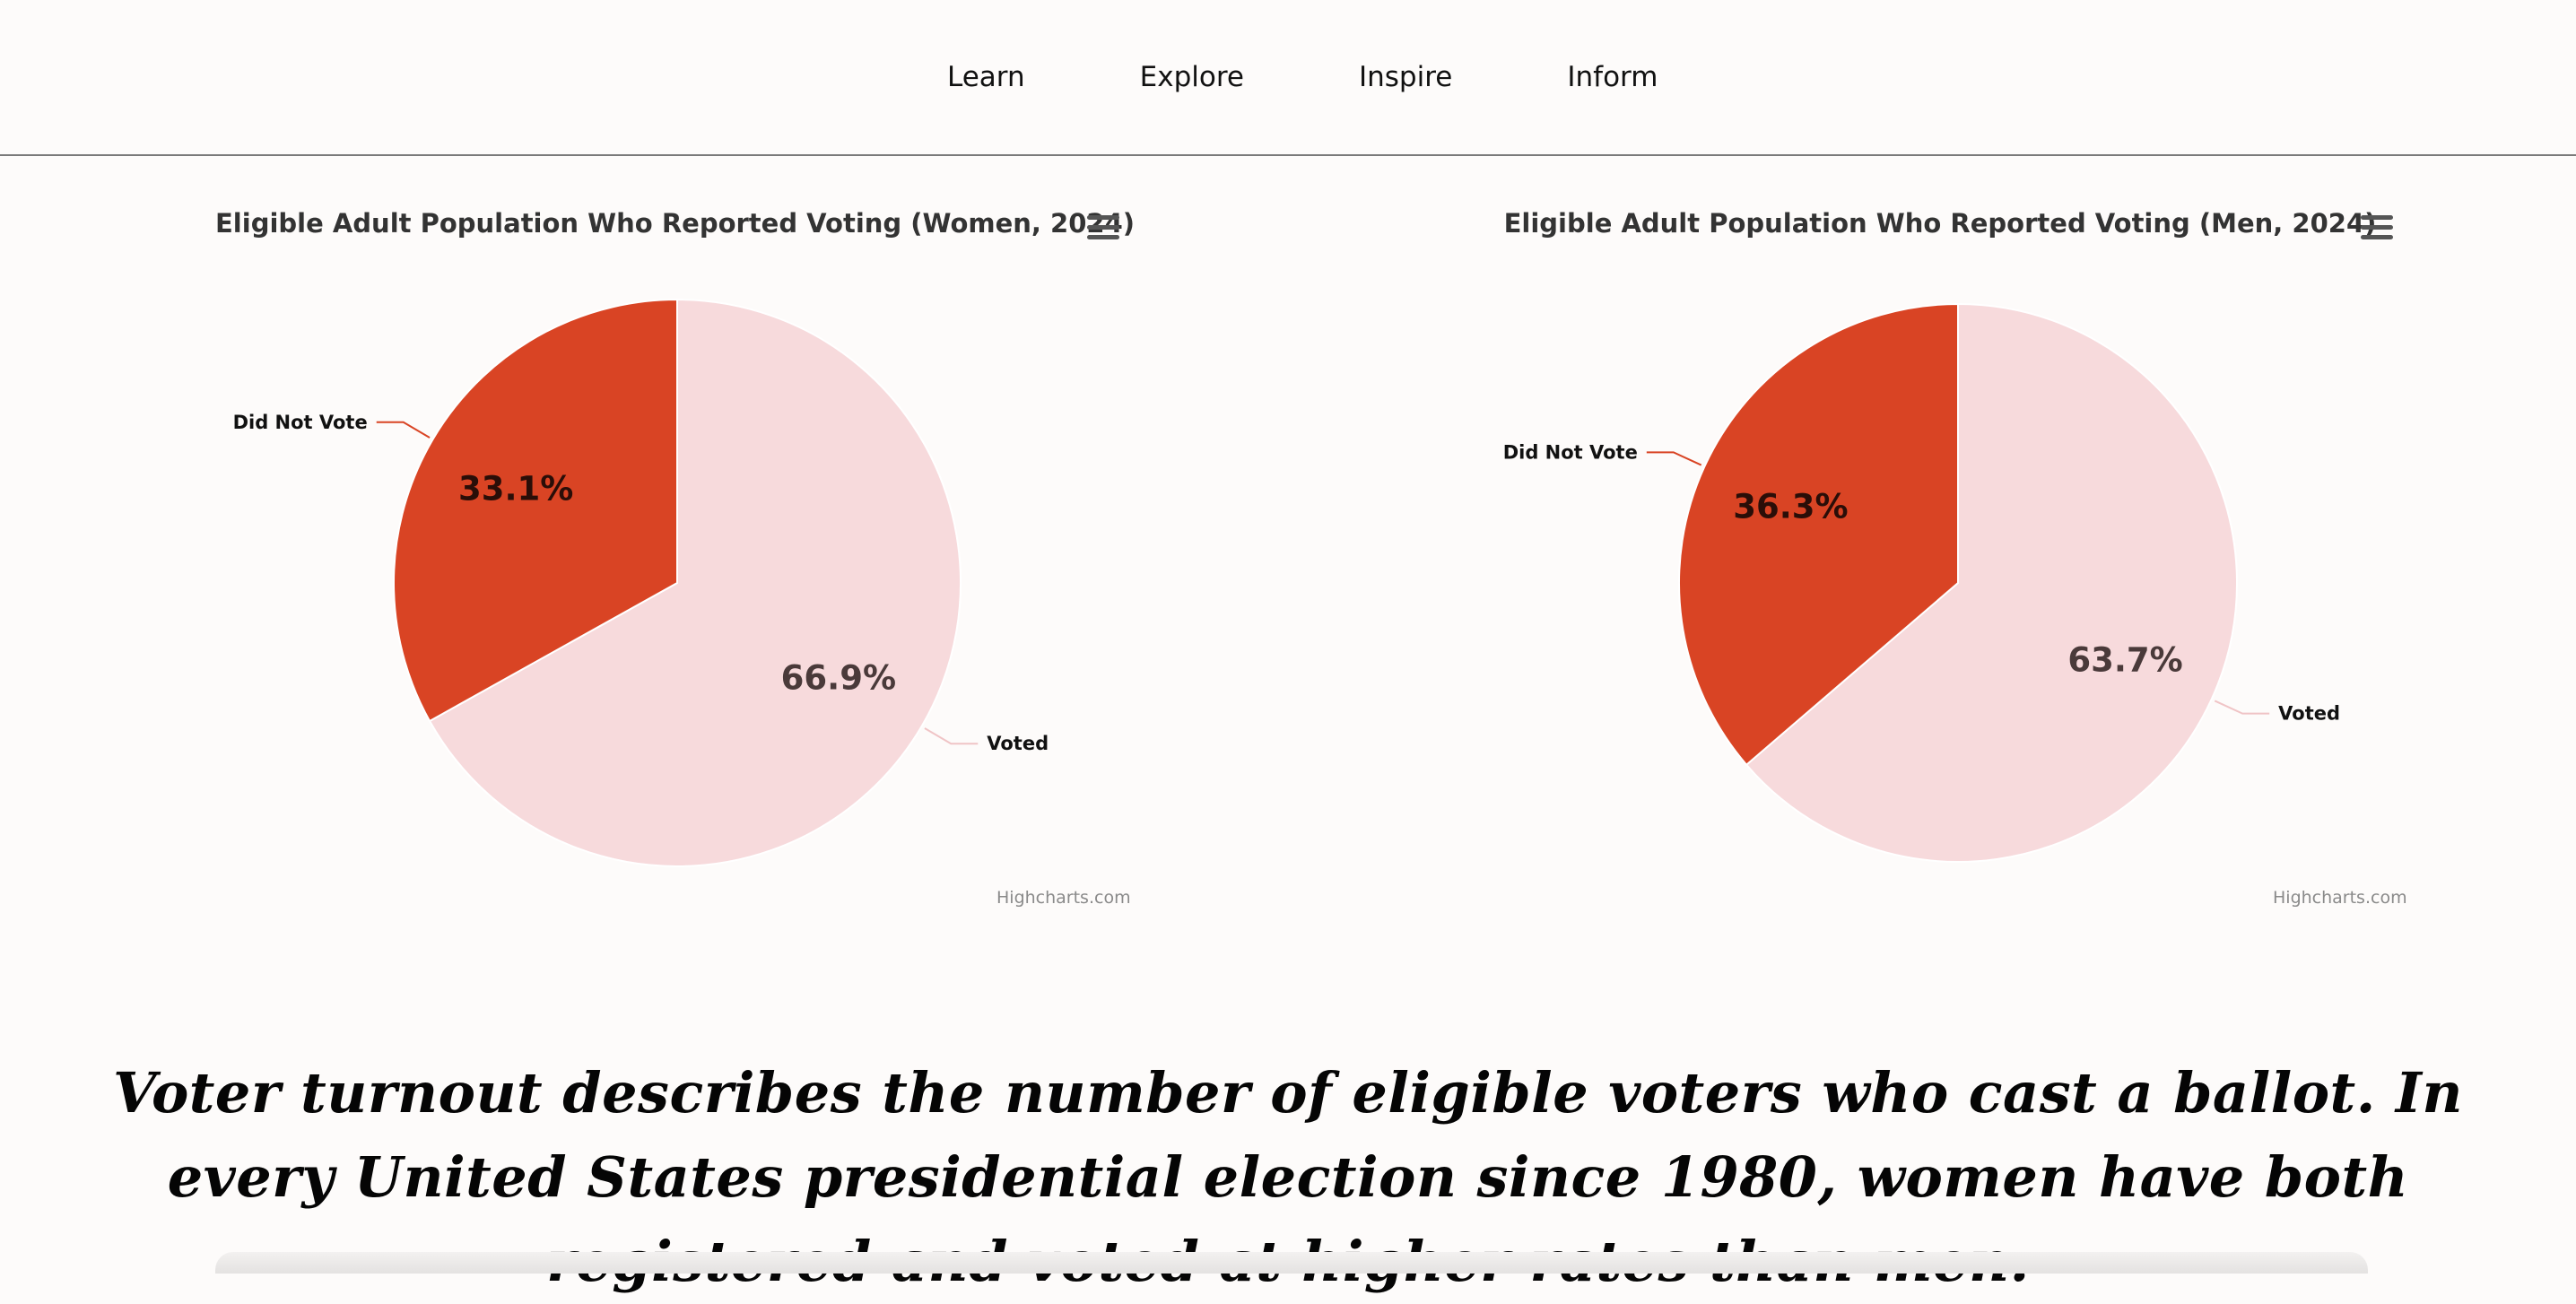 This screenshot has height=1304, width=2576. What do you see at coordinates (515, 488) in the screenshot?
I see `data-label-did-not-vote: 33.1%` at bounding box center [515, 488].